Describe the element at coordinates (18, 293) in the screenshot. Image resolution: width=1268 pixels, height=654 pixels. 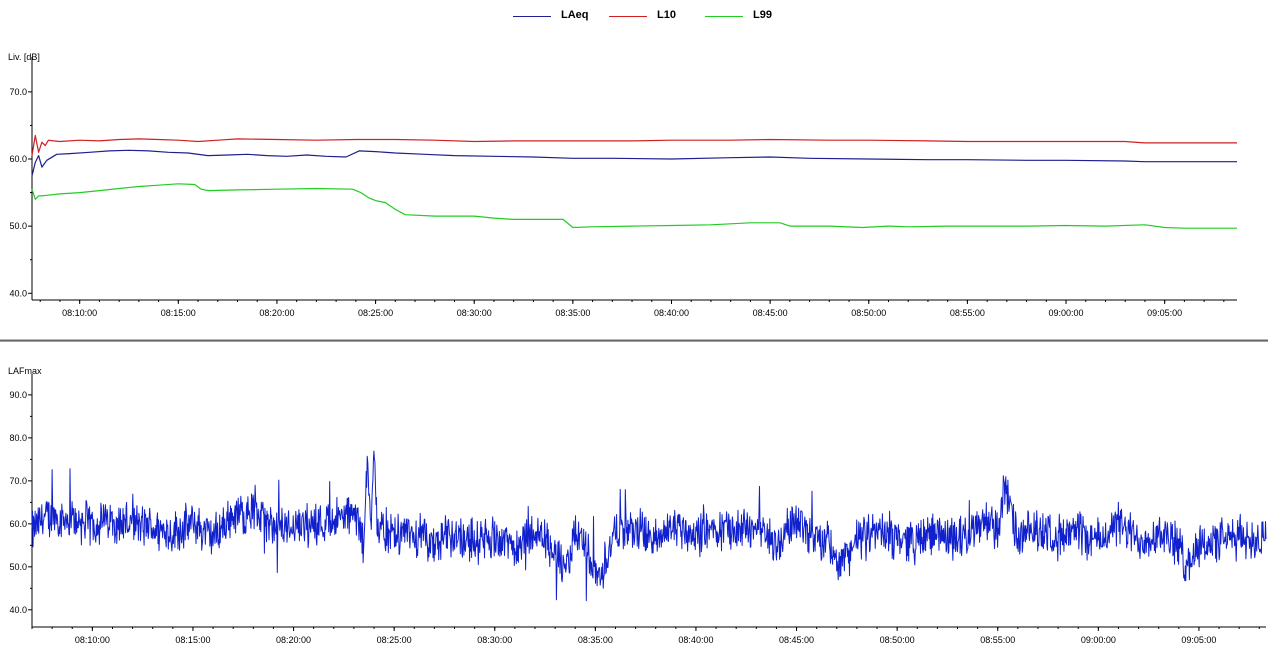
I see `top-y-tick-label: 40.0` at that location.